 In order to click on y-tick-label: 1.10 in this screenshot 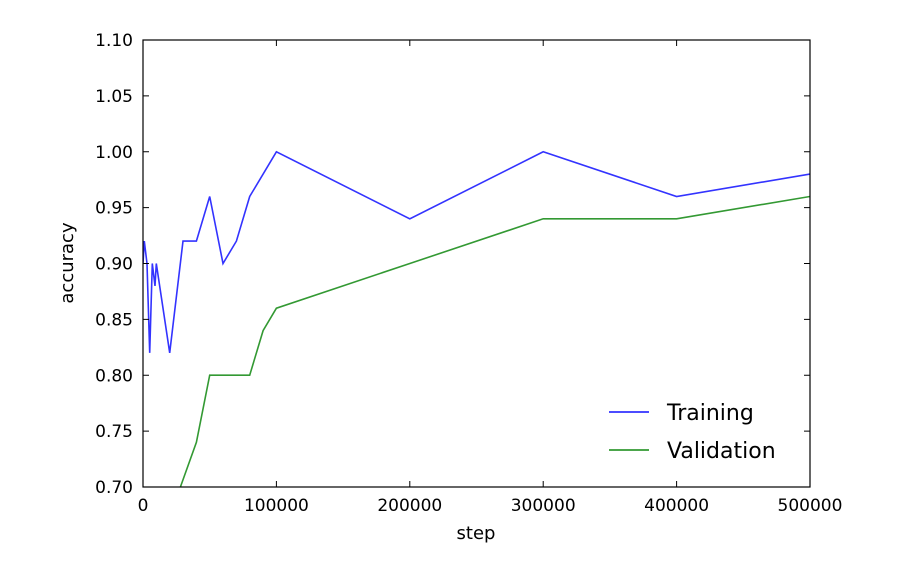, I will do `click(114, 41)`.